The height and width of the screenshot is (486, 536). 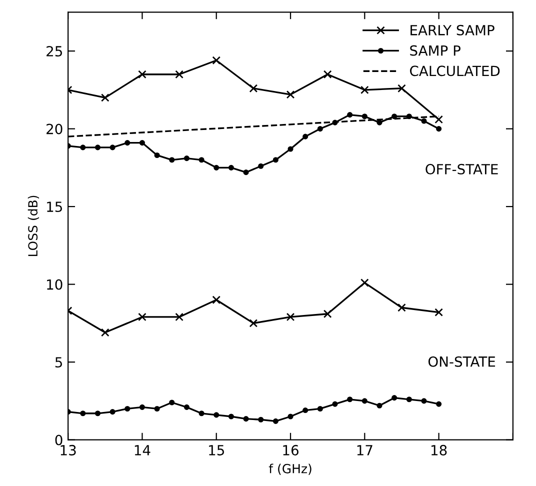 I want to click on x-axis-title: f (GHz), so click(x=290, y=469).